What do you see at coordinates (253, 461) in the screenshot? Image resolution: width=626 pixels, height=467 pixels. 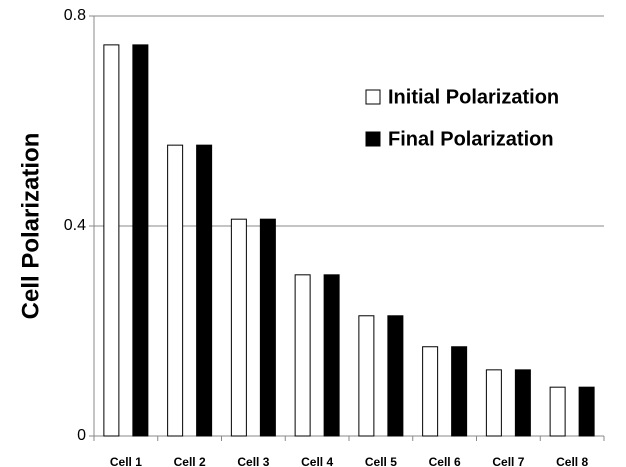 I see `x-tick-label: Cell 3` at bounding box center [253, 461].